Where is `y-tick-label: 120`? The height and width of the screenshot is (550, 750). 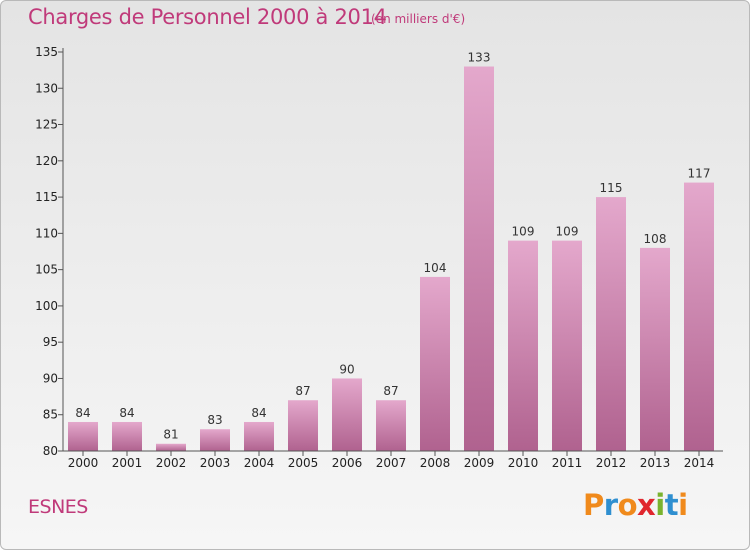
y-tick-label: 120 is located at coordinates (46, 161).